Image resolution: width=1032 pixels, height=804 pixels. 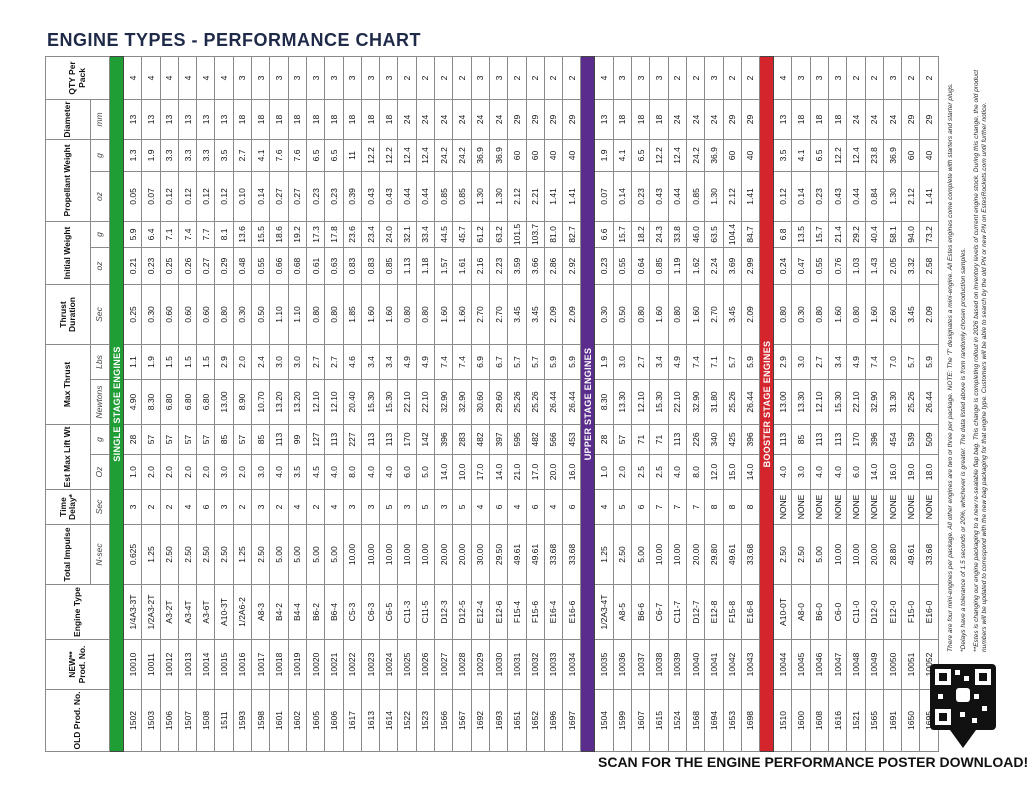 What do you see at coordinates (929, 234) in the screenshot?
I see `cell: 73.2` at bounding box center [929, 234].